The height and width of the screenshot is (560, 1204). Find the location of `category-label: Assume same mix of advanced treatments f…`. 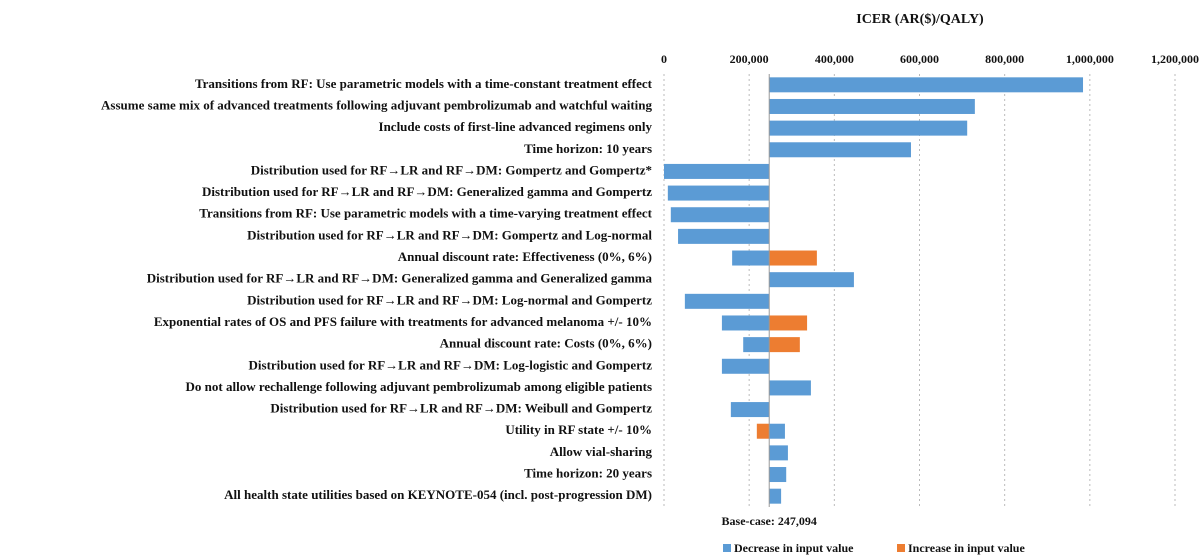

category-label: Assume same mix of advanced treatments f… is located at coordinates (376, 104).